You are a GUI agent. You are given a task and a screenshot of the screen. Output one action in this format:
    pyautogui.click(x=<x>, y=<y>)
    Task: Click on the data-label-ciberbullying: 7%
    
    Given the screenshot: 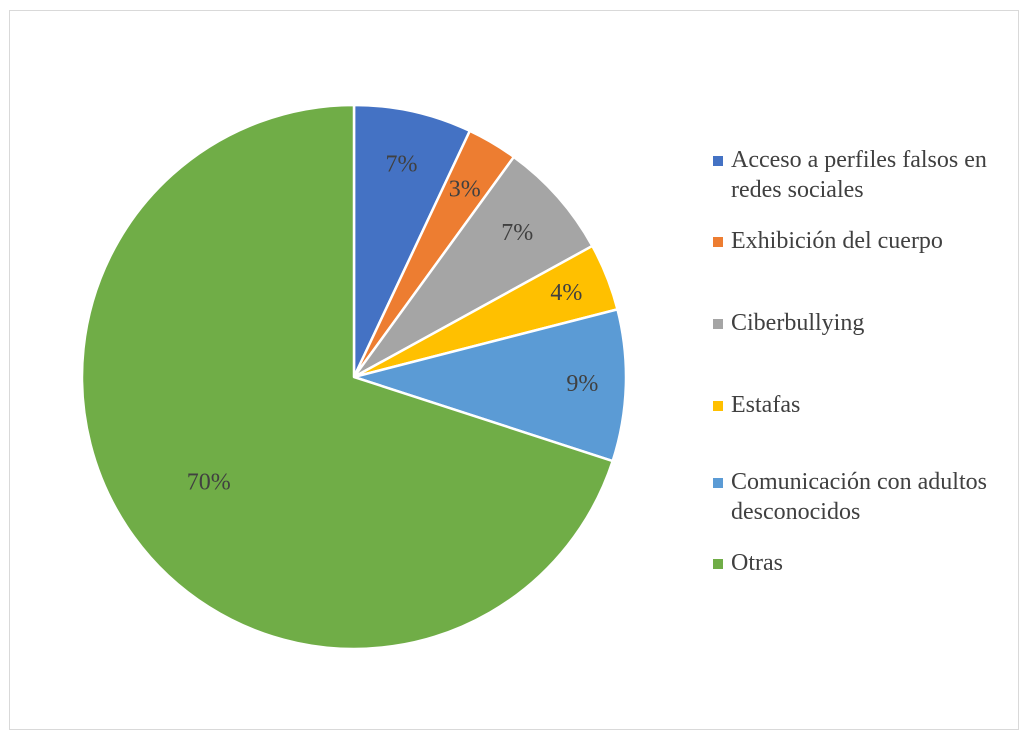 What is the action you would take?
    pyautogui.click(x=517, y=233)
    